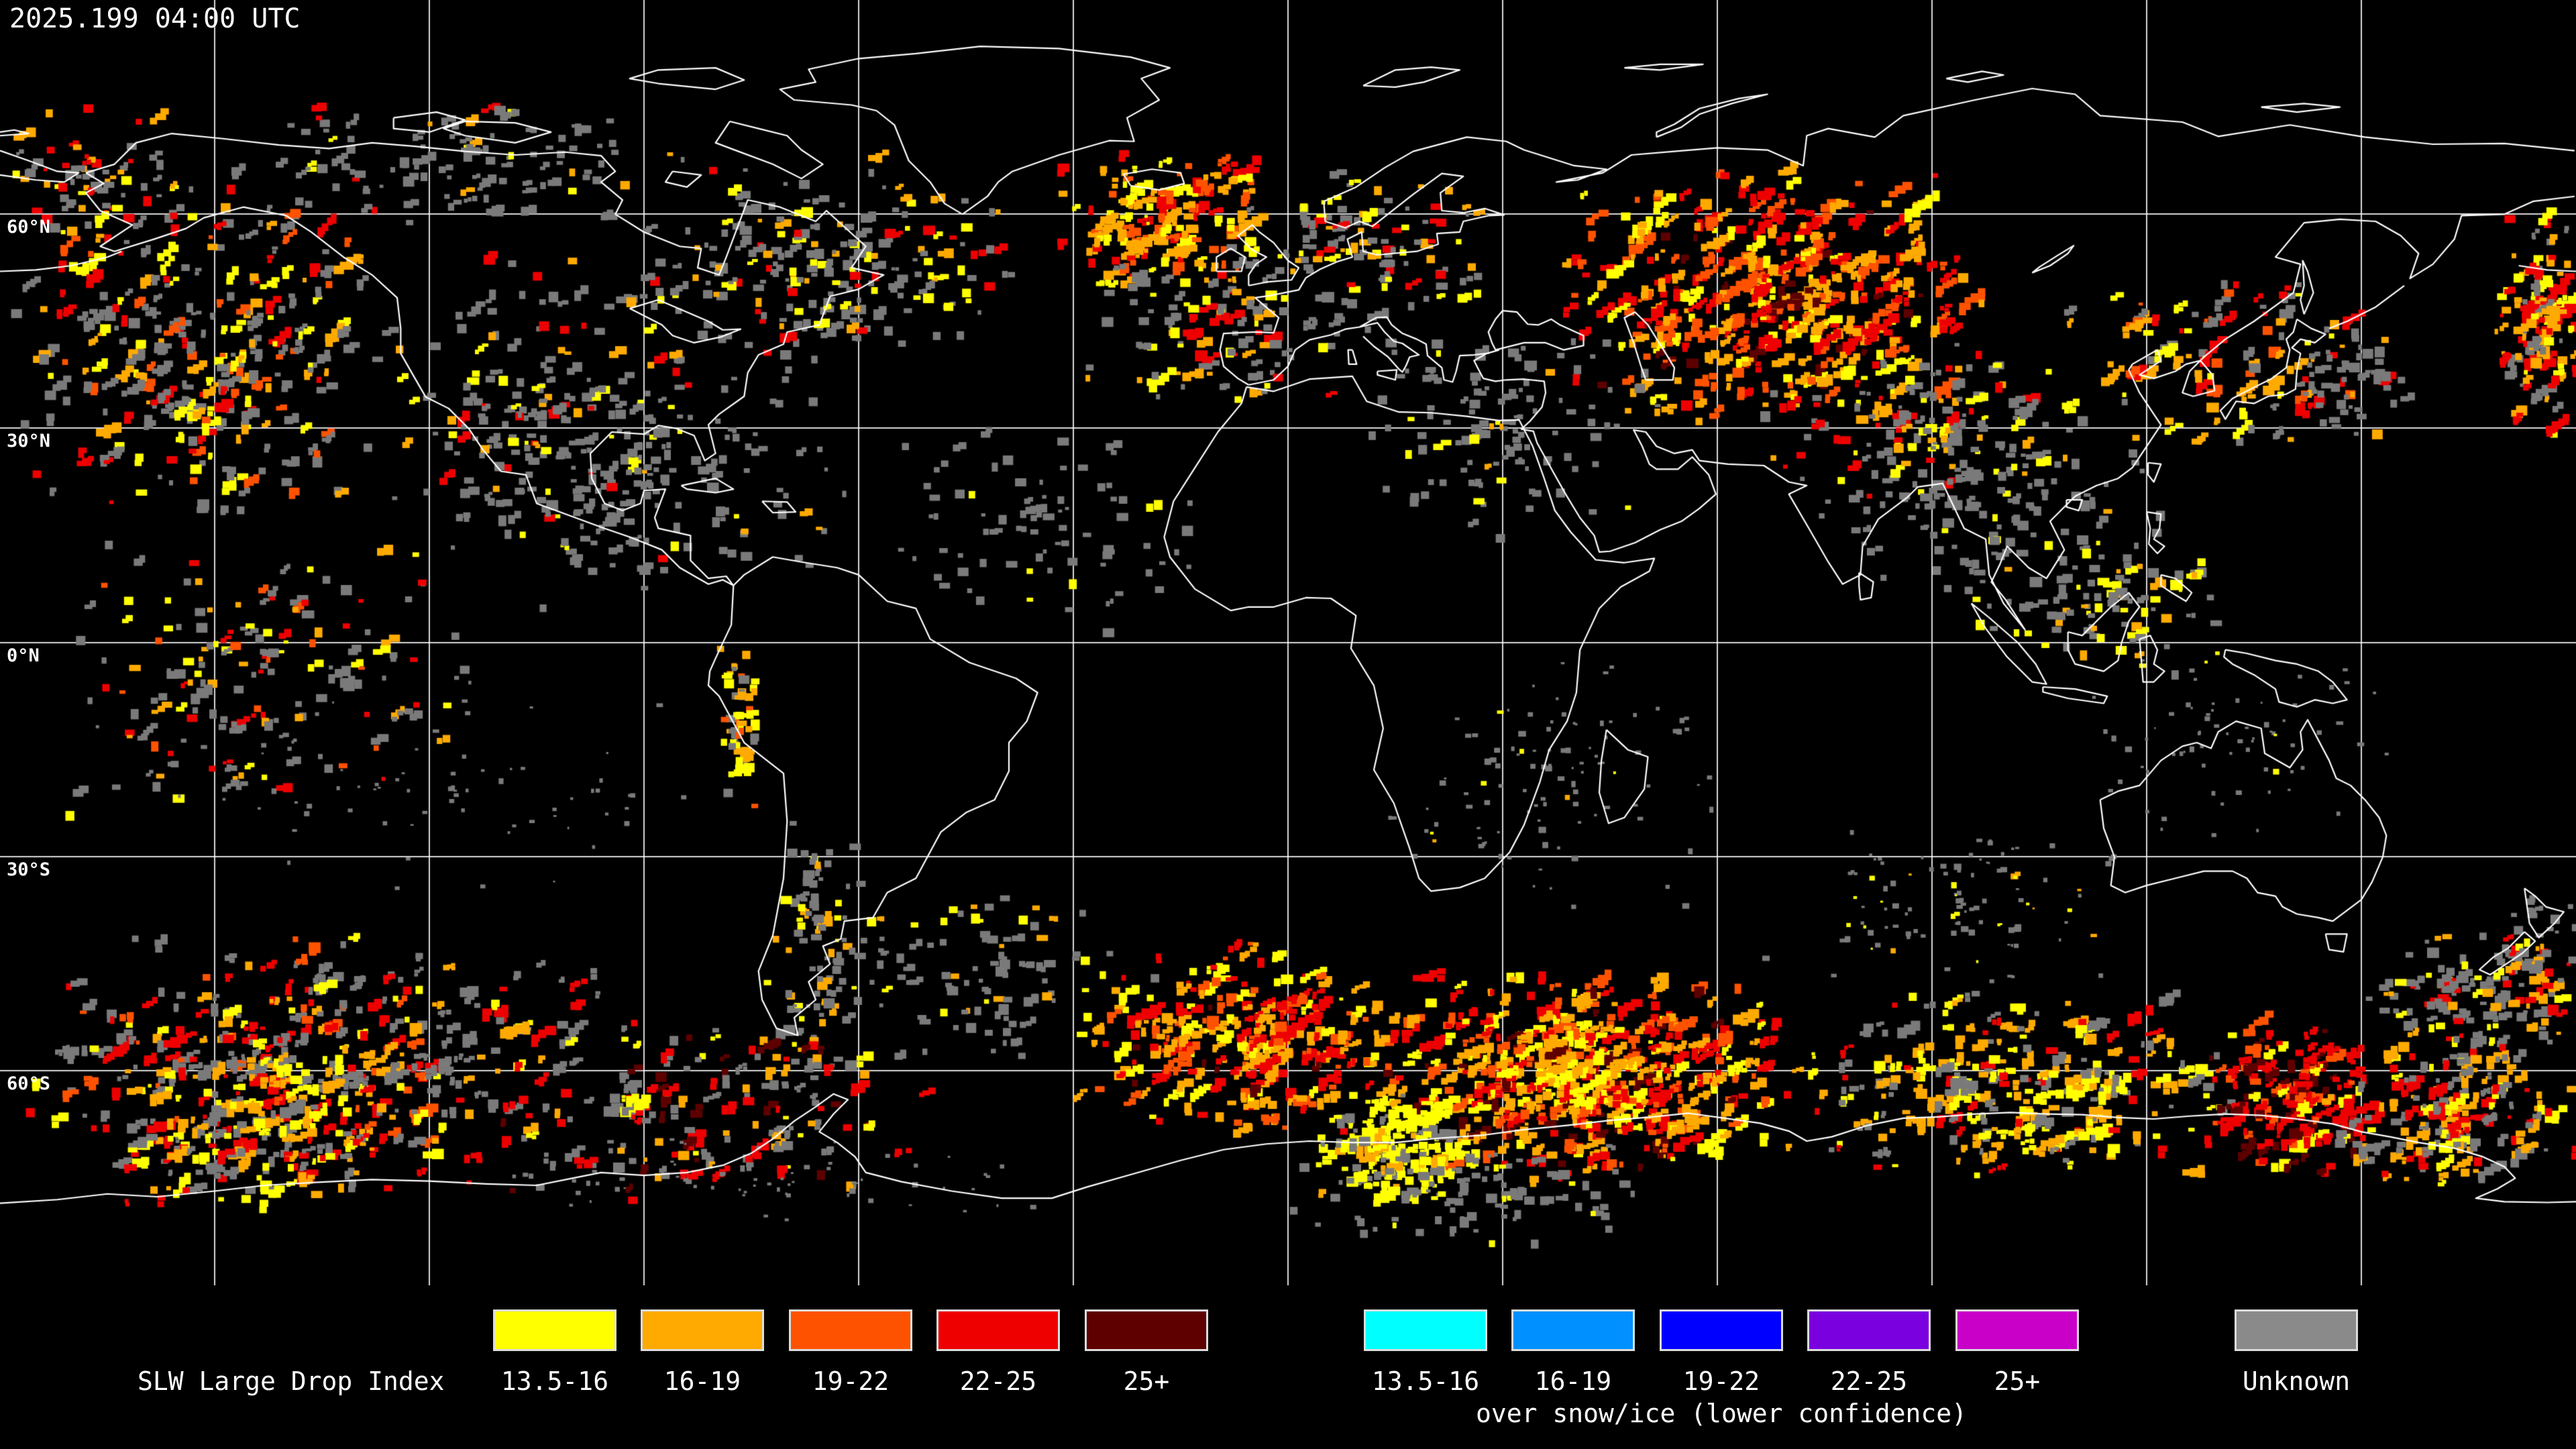 The width and height of the screenshot is (2576, 1449). What do you see at coordinates (155, 18) in the screenshot?
I see `timestamp: 2025.199 04:00 UTC` at bounding box center [155, 18].